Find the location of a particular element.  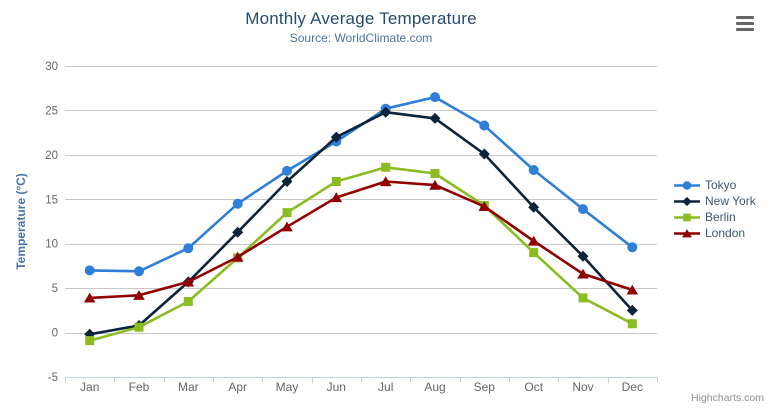

svg-text: Apr is located at coordinates (237, 387).